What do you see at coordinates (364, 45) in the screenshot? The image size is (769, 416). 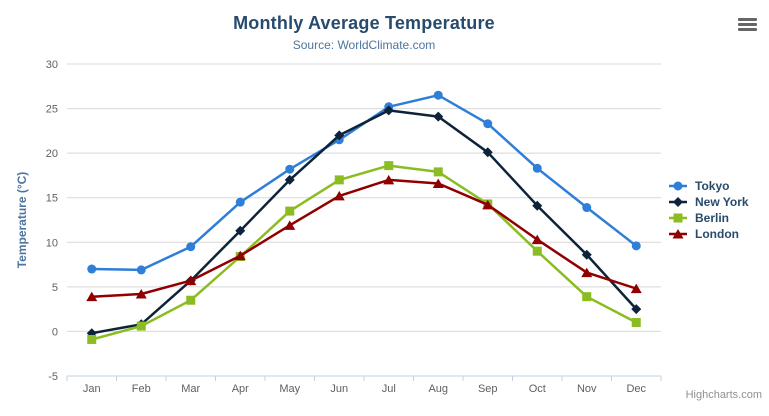 I see `chart-subtitle: Source: WorldClimate.com` at bounding box center [364, 45].